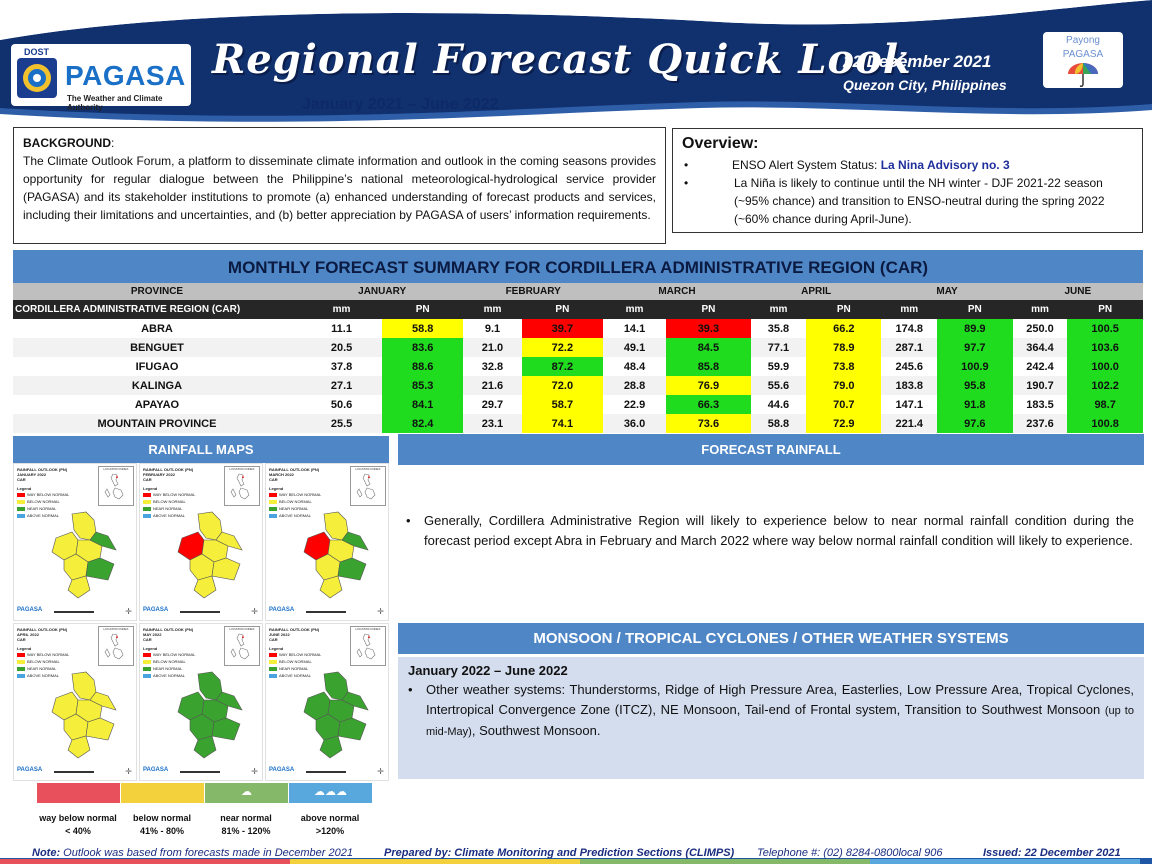 The height and width of the screenshot is (864, 1152). Describe the element at coordinates (1083, 54) in the screenshot. I see `payong-label-2: PAGASA` at that location.